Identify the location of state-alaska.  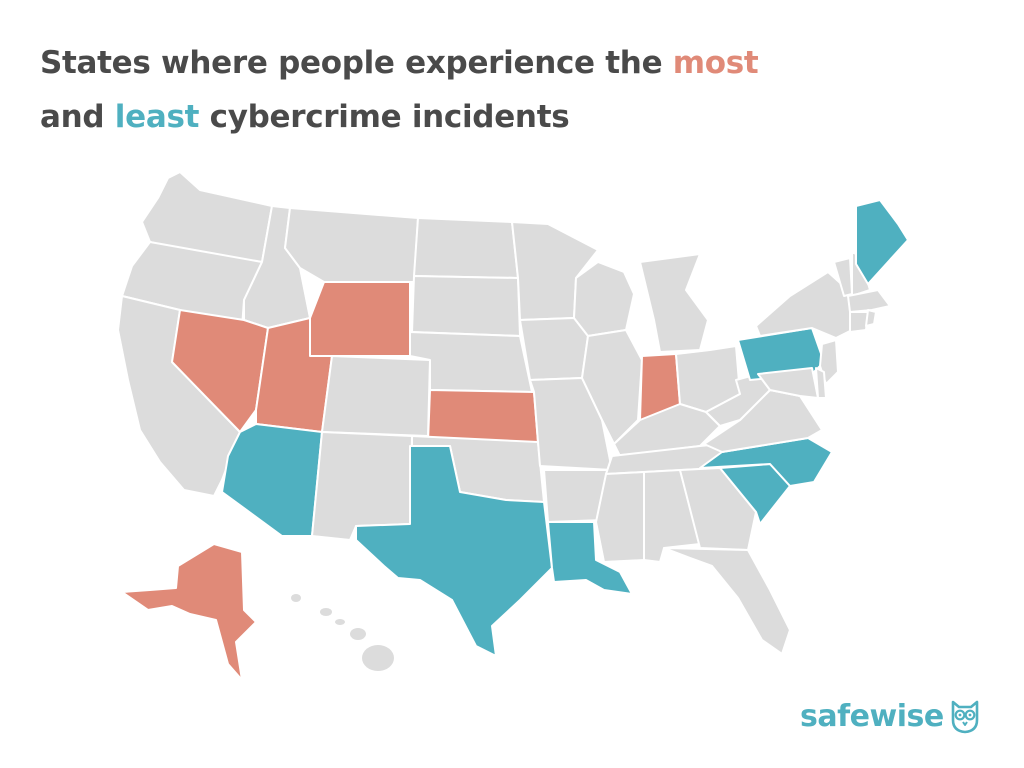
(189, 612).